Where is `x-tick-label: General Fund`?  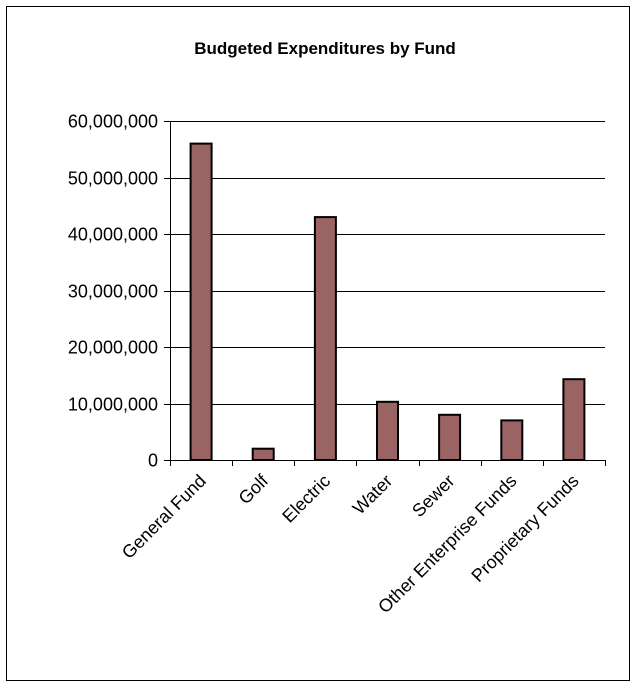 x-tick-label: General Fund is located at coordinates (164, 517).